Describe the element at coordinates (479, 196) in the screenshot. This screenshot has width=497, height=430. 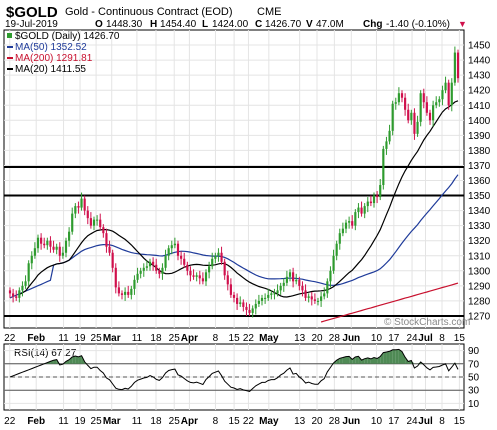
I see `y-tick-label: 1350` at that location.